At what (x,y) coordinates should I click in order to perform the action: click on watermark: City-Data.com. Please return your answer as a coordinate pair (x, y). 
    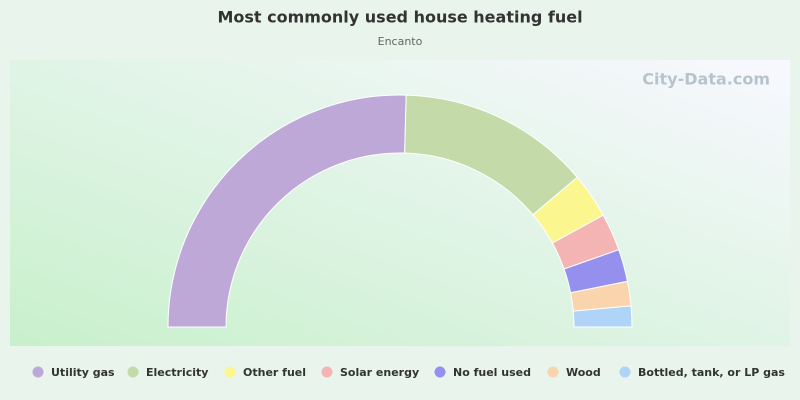
    Looking at the image, I should click on (706, 79).